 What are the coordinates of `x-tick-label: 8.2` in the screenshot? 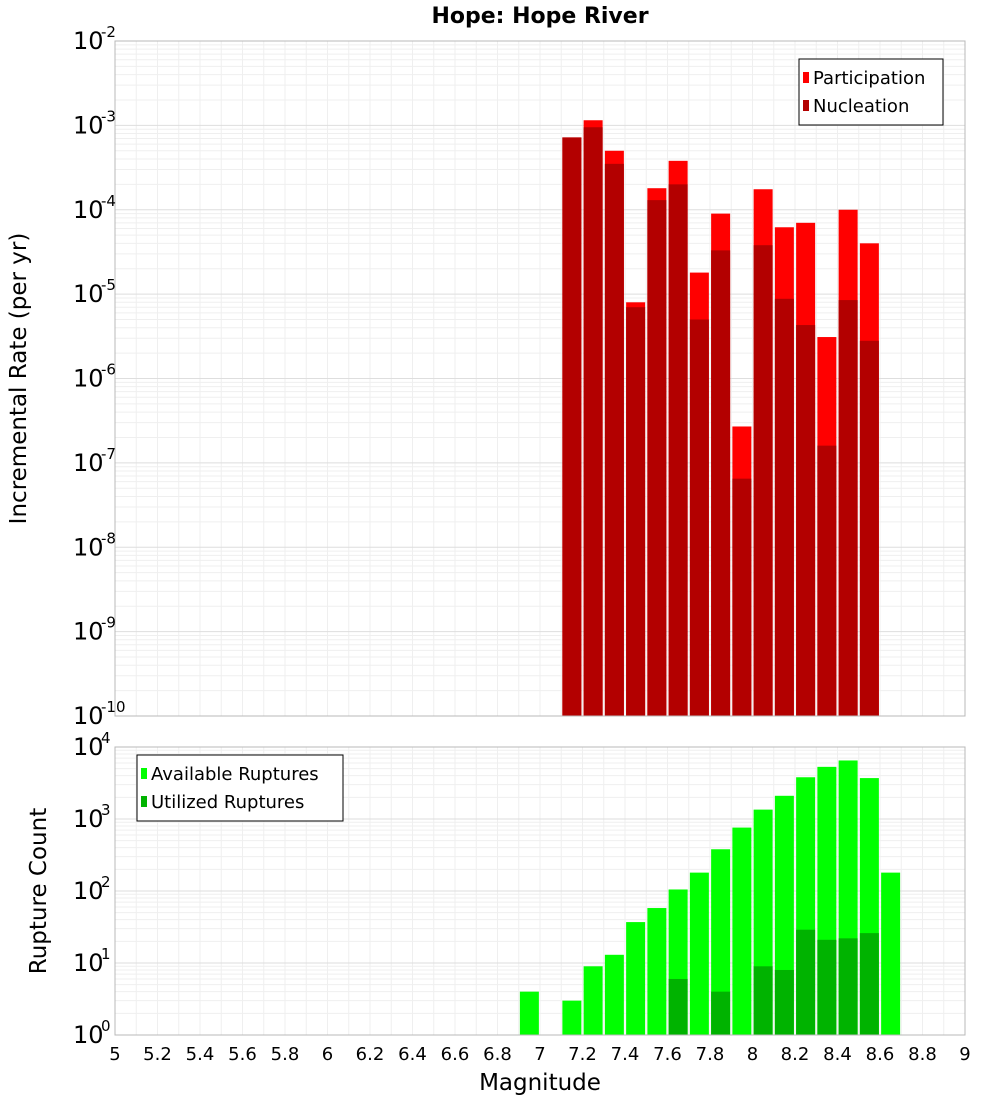 It's located at (795, 1054).